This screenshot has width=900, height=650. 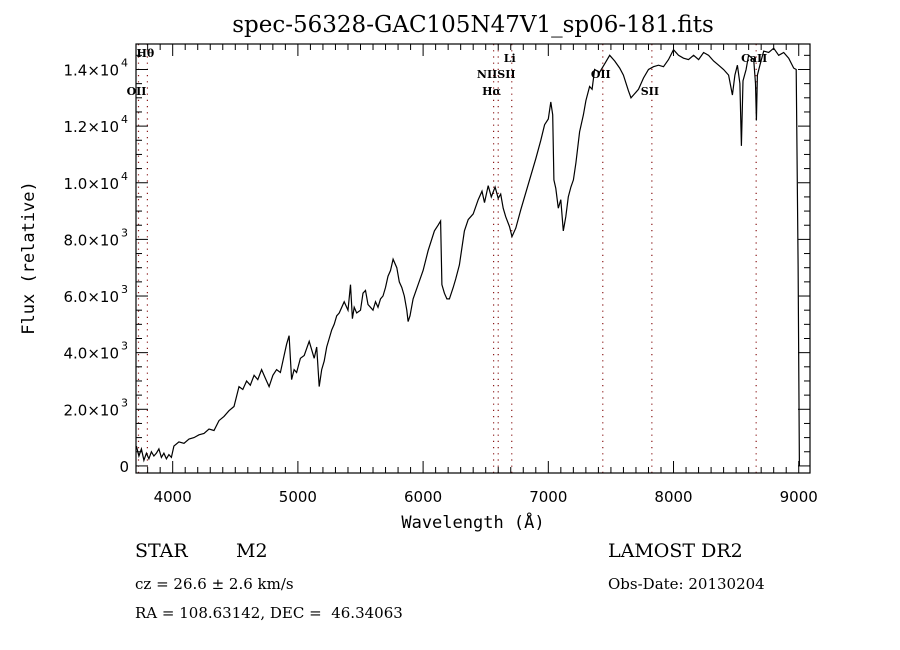 I want to click on survey-name: LAMOST DR2, so click(x=675, y=551).